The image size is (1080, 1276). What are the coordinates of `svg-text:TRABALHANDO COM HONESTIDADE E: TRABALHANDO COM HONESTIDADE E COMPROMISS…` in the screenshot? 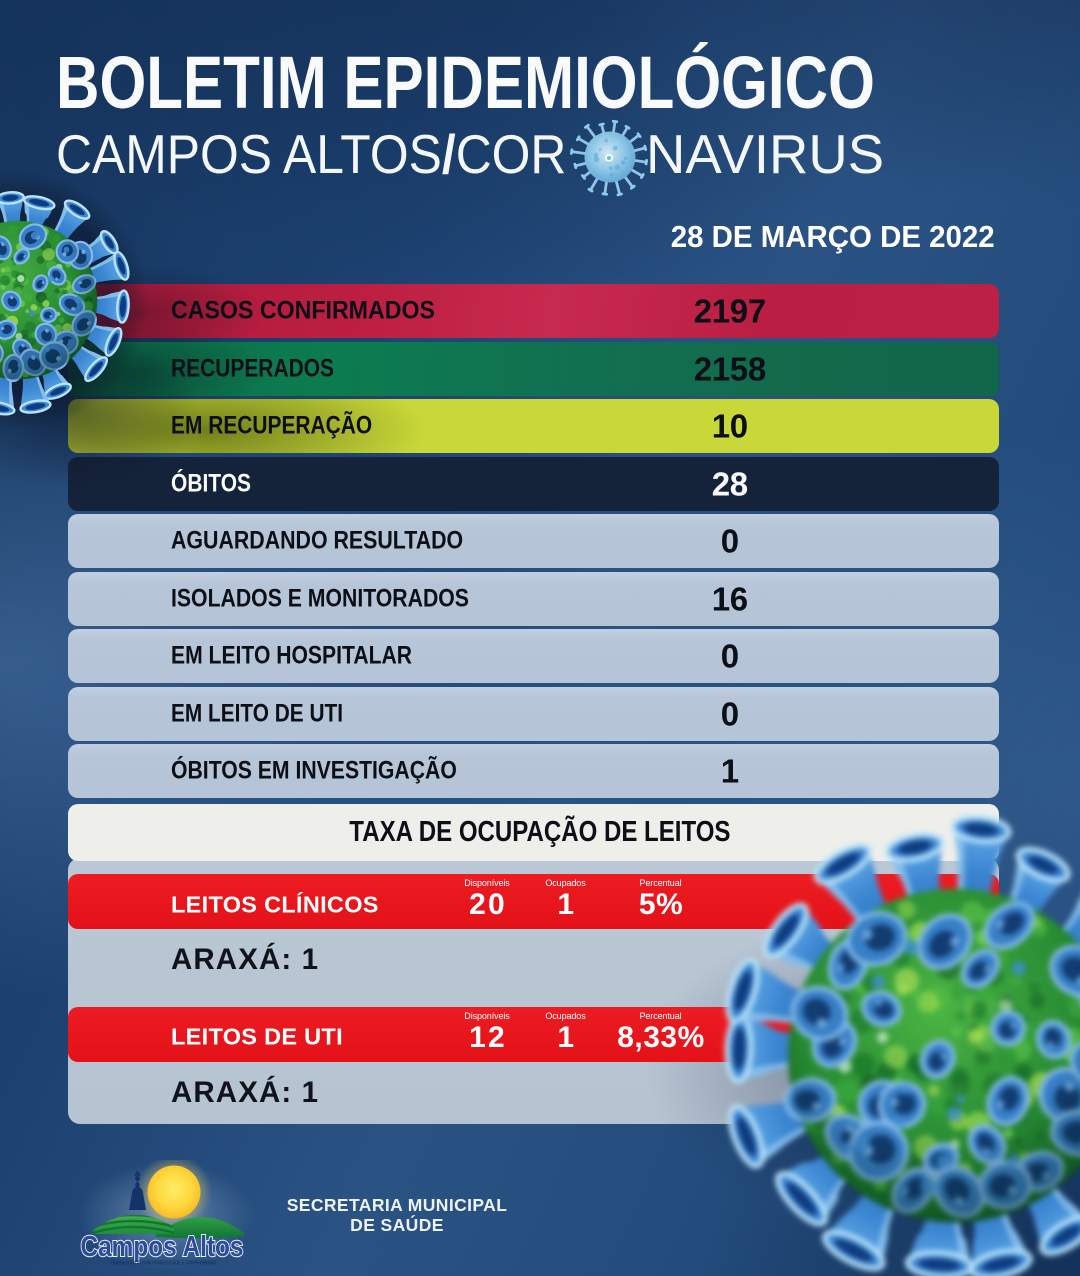 It's located at (163, 1264).